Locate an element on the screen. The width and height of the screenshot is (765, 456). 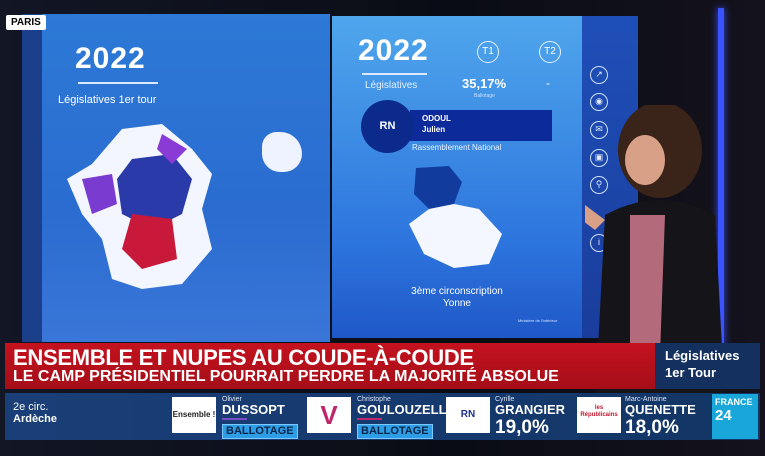
left-year: 2022 is located at coordinates (110, 58).